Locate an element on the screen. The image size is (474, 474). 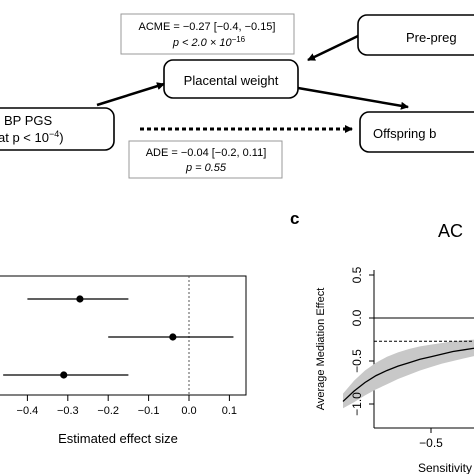
mediation-effect-line is located at coordinates (408, 374).